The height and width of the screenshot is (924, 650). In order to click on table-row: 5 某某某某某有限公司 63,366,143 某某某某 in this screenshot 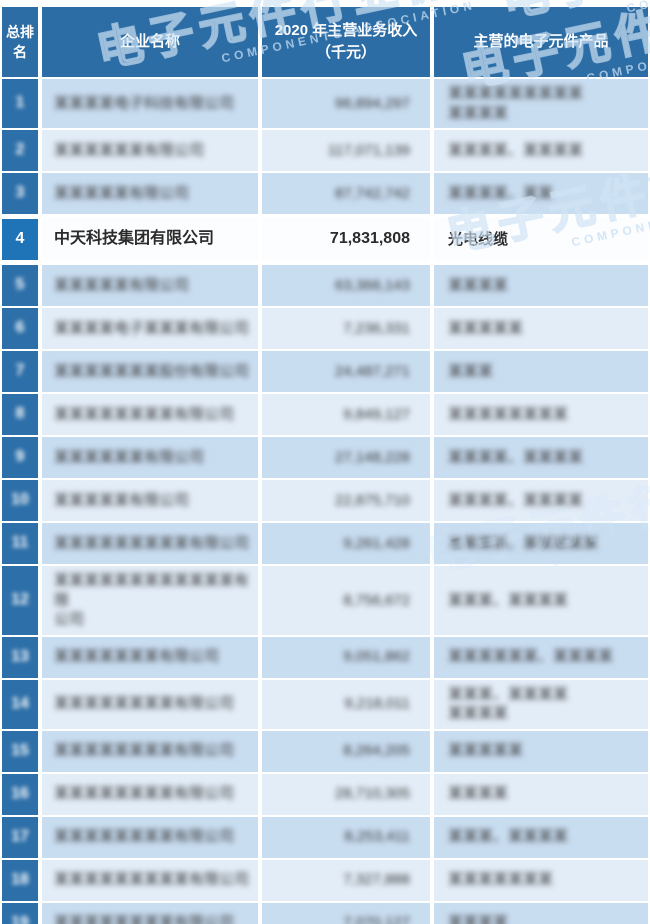, I will do `click(325, 285)`.